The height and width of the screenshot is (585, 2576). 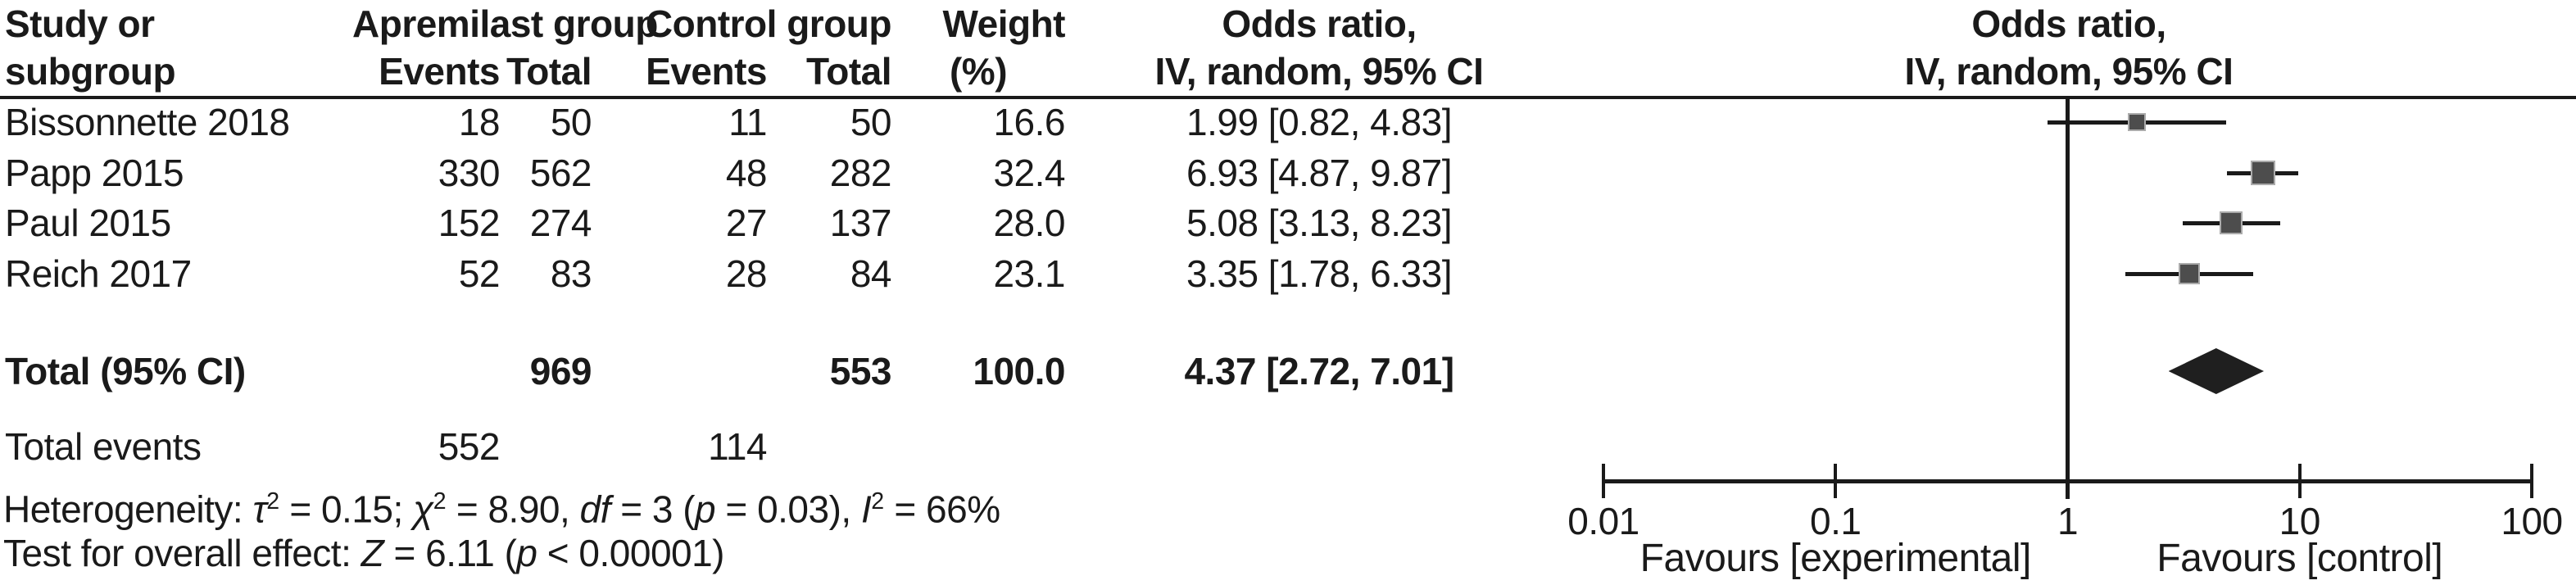 What do you see at coordinates (479, 122) in the screenshot?
I see `apremilast-events-cell: 18` at bounding box center [479, 122].